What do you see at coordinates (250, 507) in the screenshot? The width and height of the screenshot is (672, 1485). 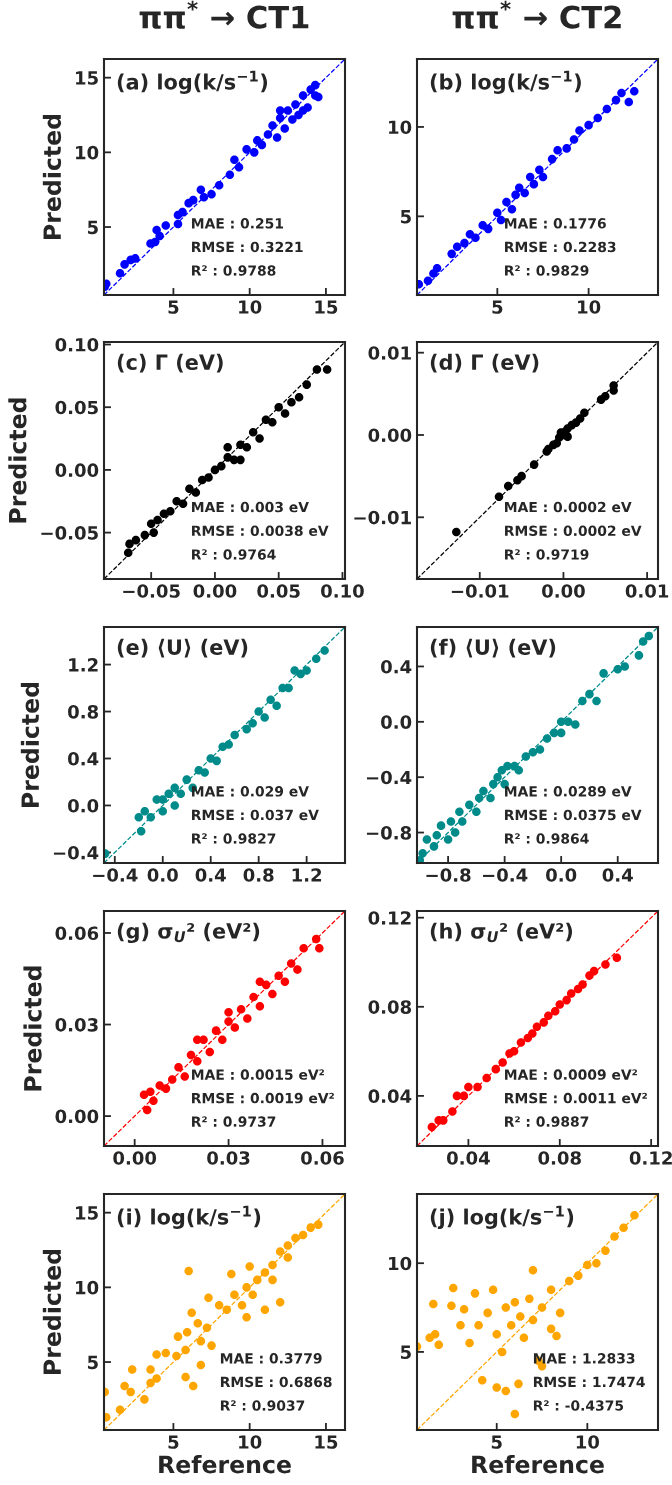 I see `annotation: MAE : 0.003 eV` at bounding box center [250, 507].